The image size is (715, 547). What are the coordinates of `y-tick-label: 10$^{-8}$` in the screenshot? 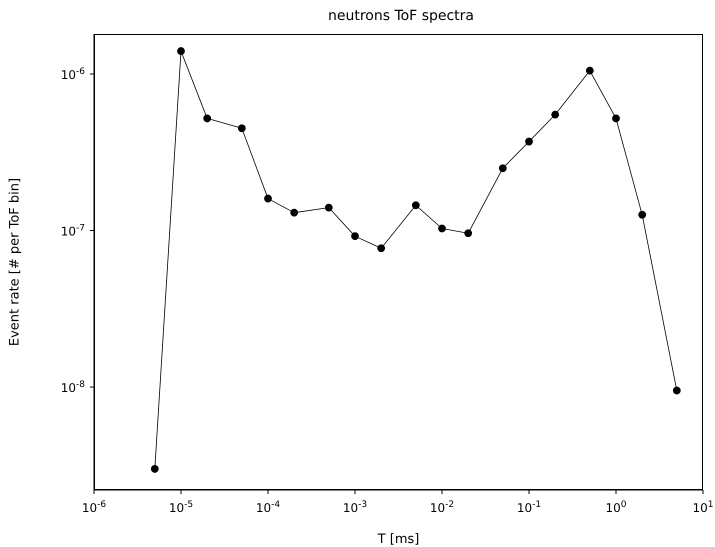 It's located at (73, 388).